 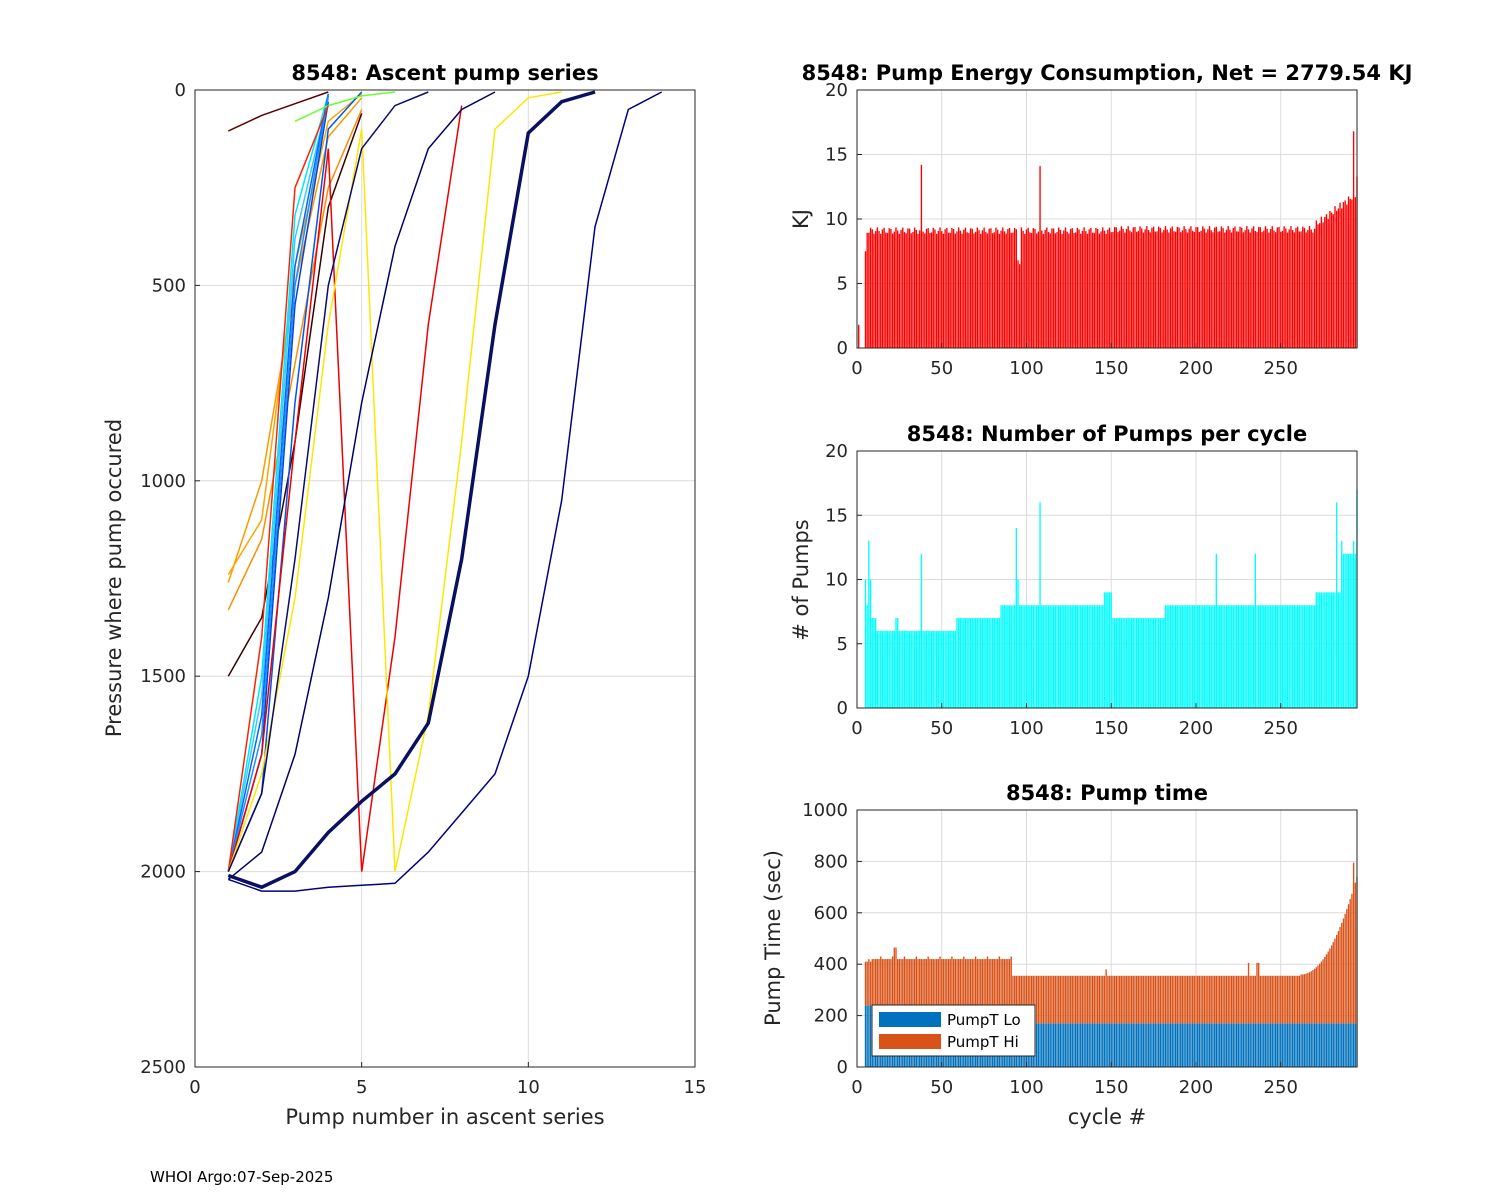 What do you see at coordinates (444, 73) in the screenshot?
I see `ascent-title: 8548: Ascent pump series` at bounding box center [444, 73].